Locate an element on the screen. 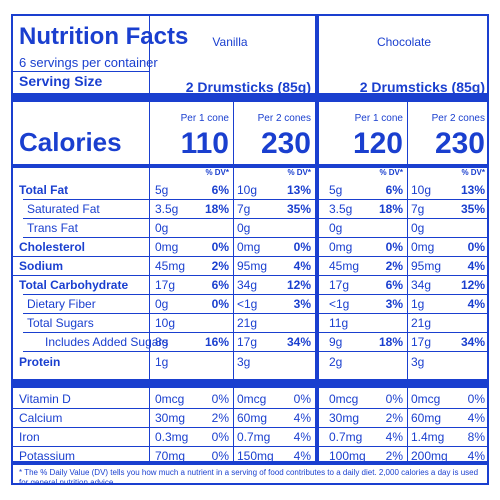  nutrient-amount: 9g is located at coordinates (336, 342).